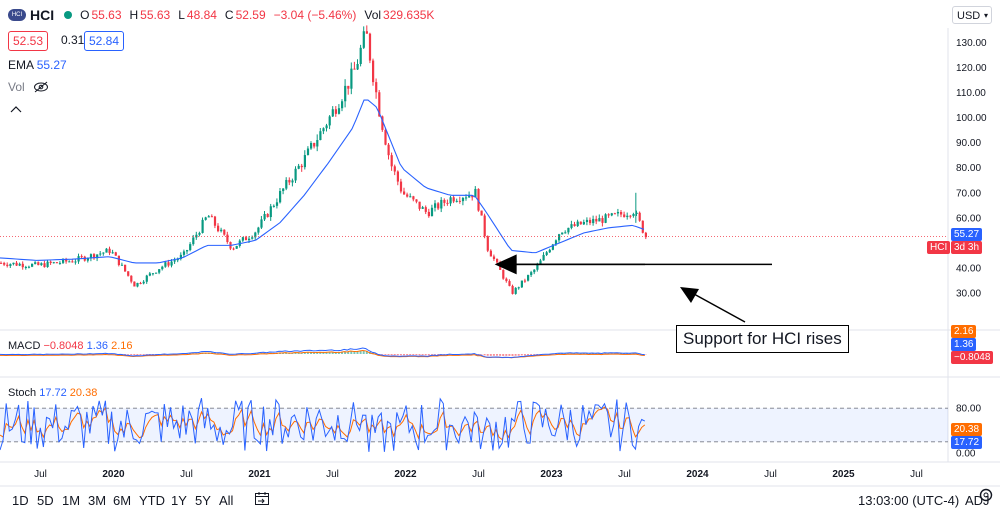  What do you see at coordinates (106, 15) in the screenshot?
I see `open-value: 55.63` at bounding box center [106, 15].